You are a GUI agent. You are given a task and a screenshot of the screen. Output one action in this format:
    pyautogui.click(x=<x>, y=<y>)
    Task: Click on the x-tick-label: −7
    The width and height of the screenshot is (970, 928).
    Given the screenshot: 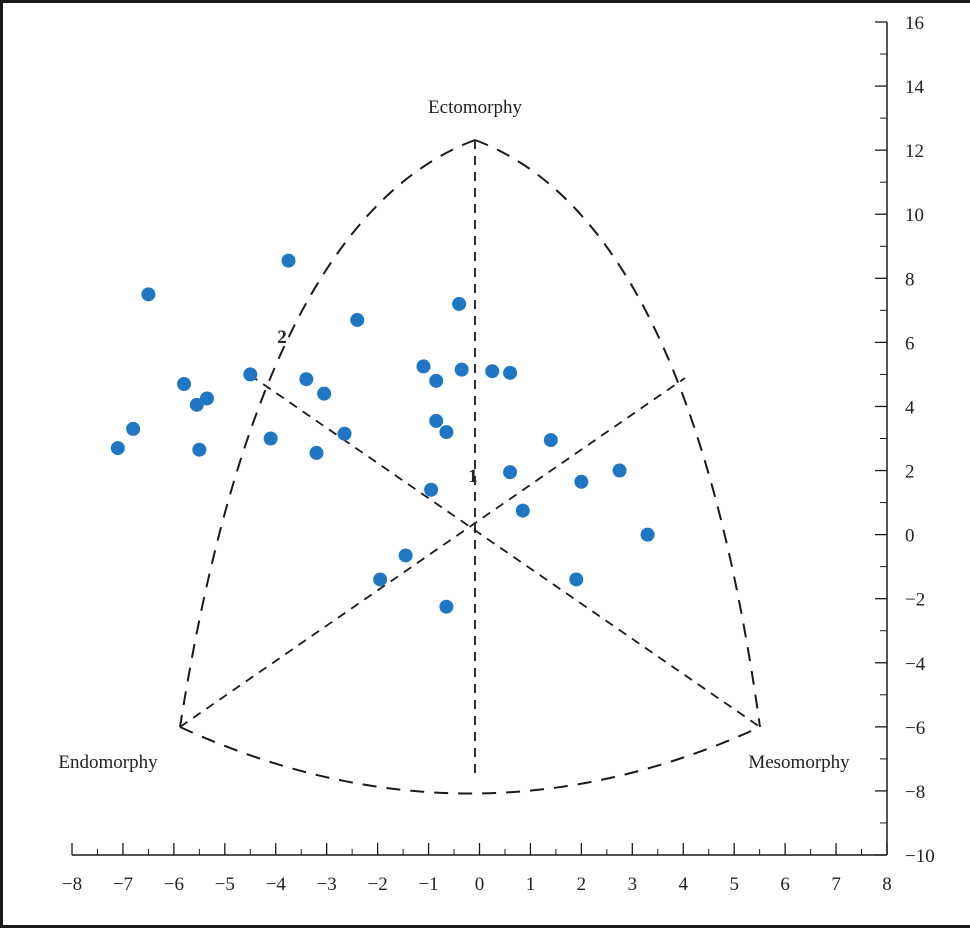 What is the action you would take?
    pyautogui.click(x=123, y=884)
    